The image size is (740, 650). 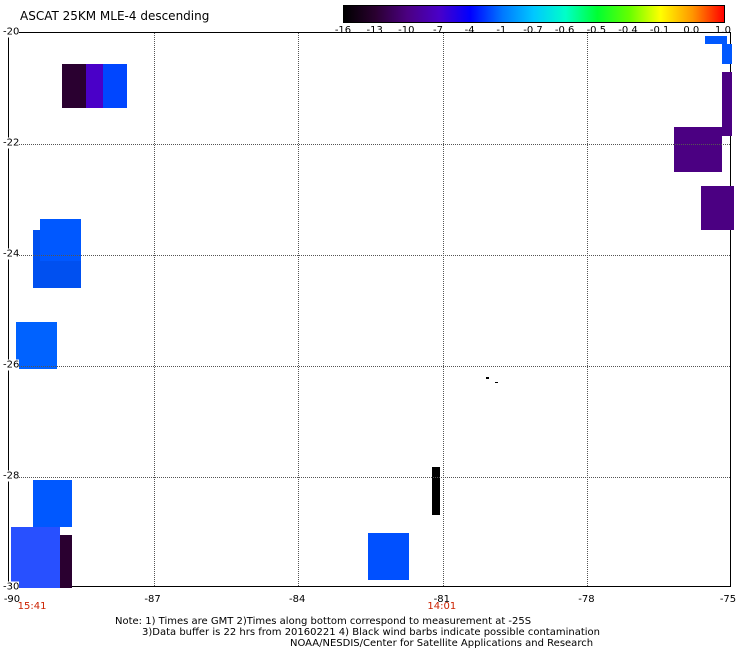 What do you see at coordinates (152, 599) in the screenshot?
I see `x-tick-label: -87` at bounding box center [152, 599].